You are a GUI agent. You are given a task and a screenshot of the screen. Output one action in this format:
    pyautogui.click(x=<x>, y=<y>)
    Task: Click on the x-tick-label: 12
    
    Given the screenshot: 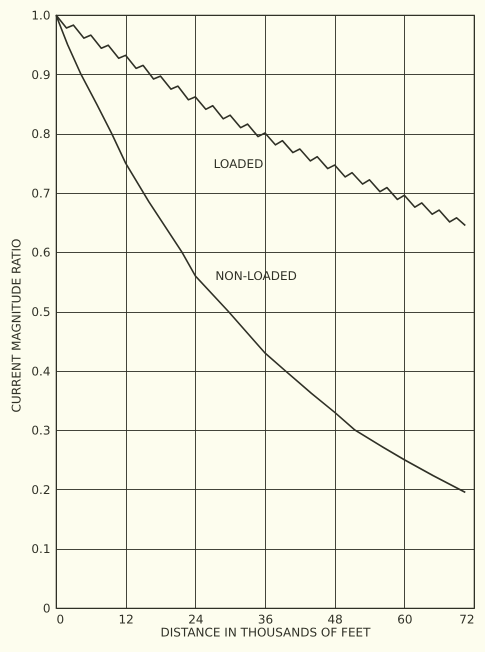 What is the action you would take?
    pyautogui.click(x=126, y=619)
    